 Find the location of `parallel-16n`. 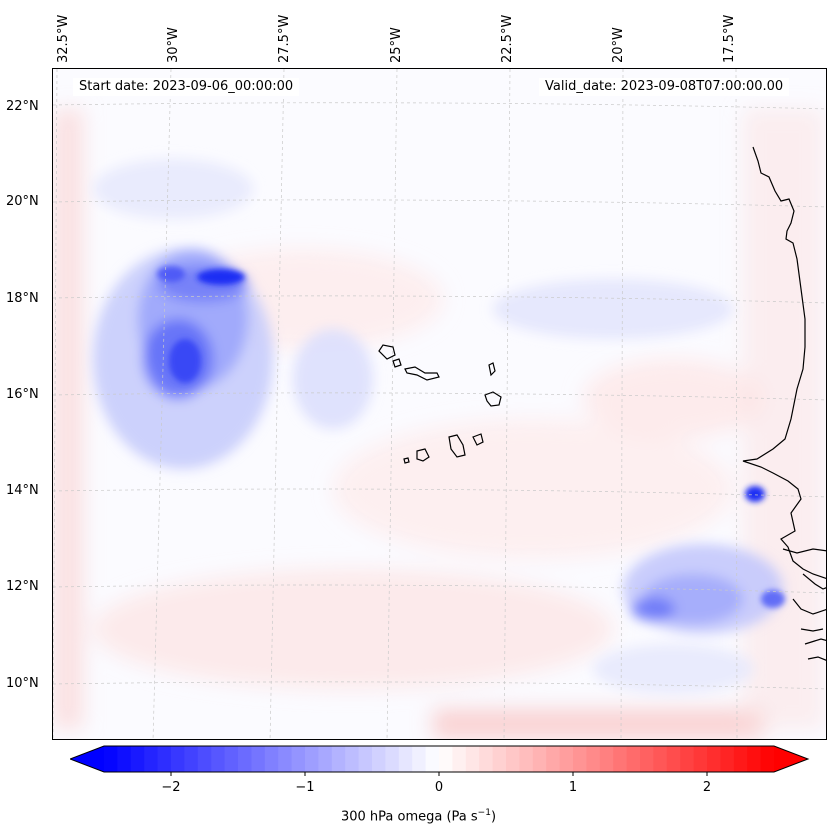

parallel-16n is located at coordinates (439, 396).